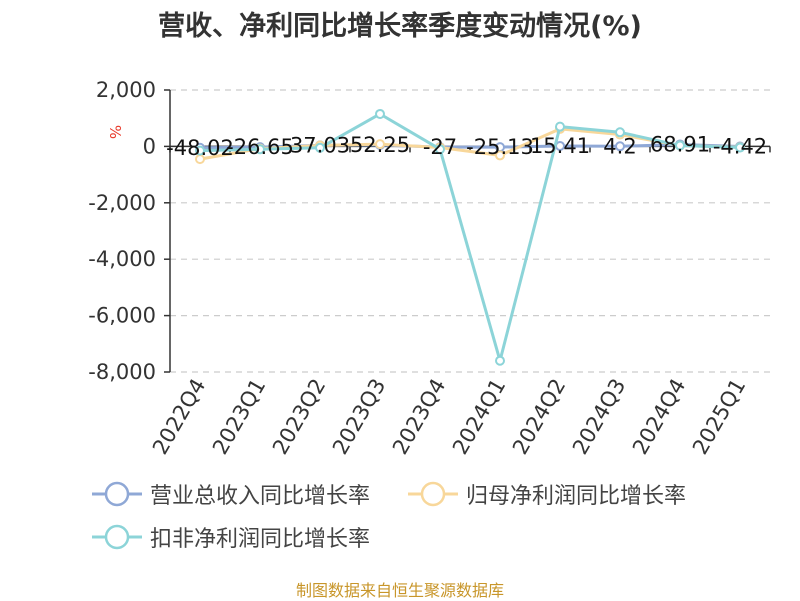 This screenshot has height=601, width=800. What do you see at coordinates (122, 316) in the screenshot?
I see `y-tick-label: -6,000` at bounding box center [122, 316].